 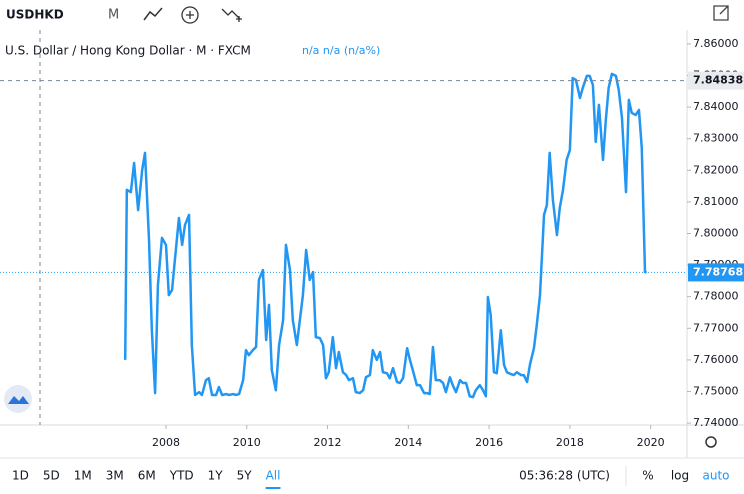 What do you see at coordinates (341, 50) in the screenshot?
I see `legend-values: n/a n/a (n/a%)` at bounding box center [341, 50].